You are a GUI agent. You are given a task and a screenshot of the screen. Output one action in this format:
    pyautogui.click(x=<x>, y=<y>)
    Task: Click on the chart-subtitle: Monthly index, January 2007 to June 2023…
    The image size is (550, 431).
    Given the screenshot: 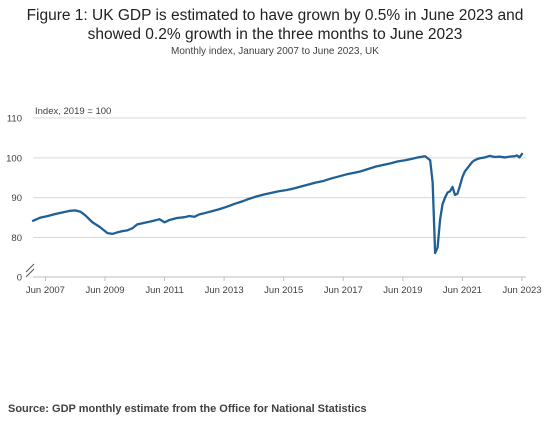 What is the action you would take?
    pyautogui.click(x=275, y=51)
    